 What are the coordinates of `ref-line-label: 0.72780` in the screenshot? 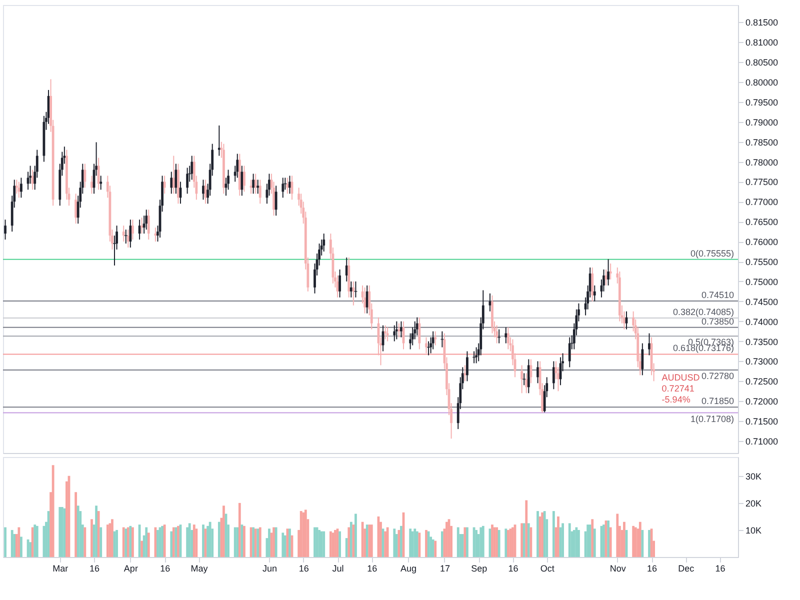 It's located at (717, 376).